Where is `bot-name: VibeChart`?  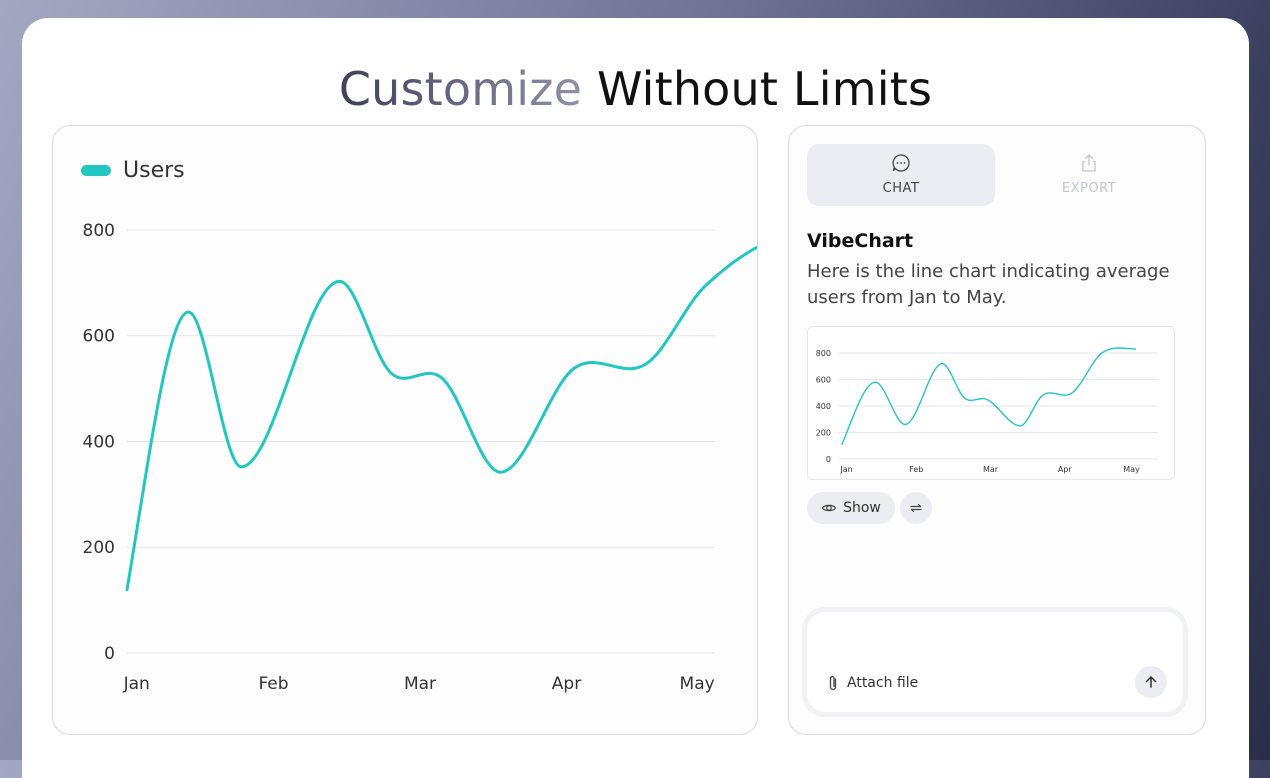 bot-name: VibeChart is located at coordinates (860, 241).